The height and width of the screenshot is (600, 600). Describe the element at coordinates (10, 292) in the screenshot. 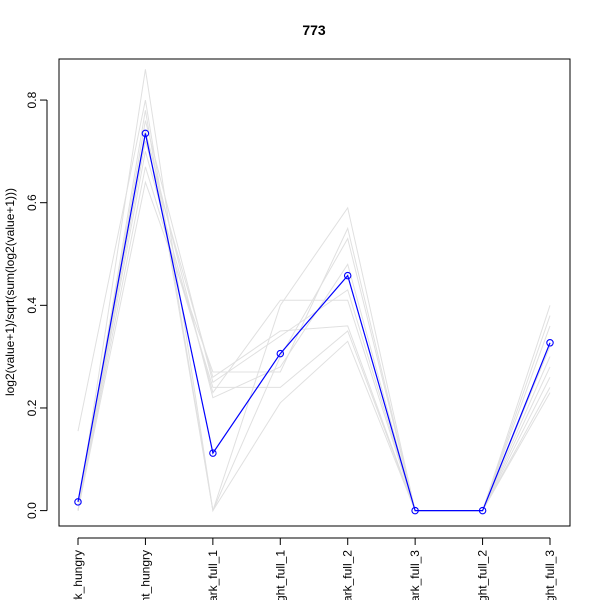

I see `y-axis-label: log2(value+1)/sqrt(sum(log2(value+1)))` at that location.